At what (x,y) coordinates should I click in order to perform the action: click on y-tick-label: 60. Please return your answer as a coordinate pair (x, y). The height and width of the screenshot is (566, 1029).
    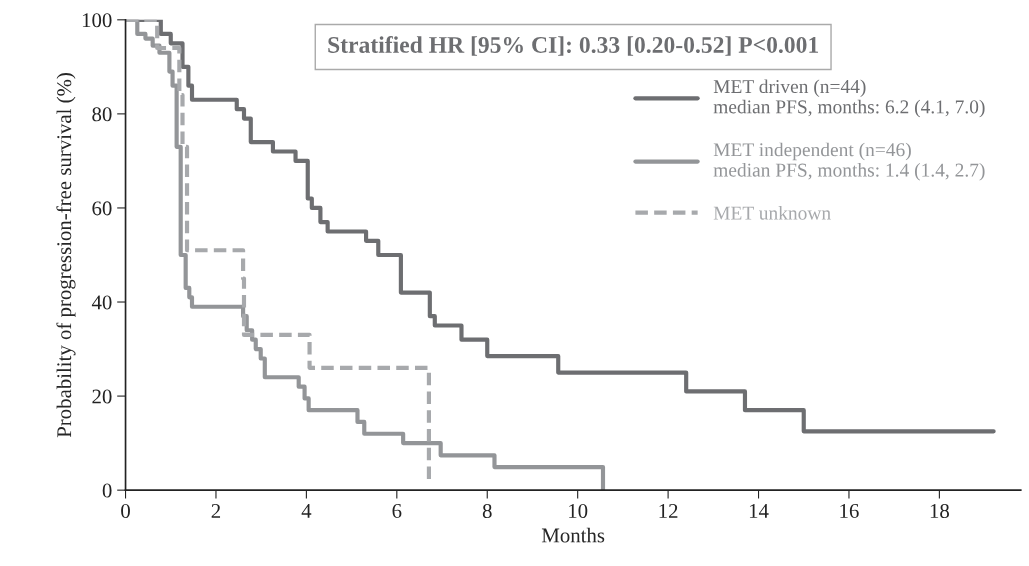
    Looking at the image, I should click on (102, 208).